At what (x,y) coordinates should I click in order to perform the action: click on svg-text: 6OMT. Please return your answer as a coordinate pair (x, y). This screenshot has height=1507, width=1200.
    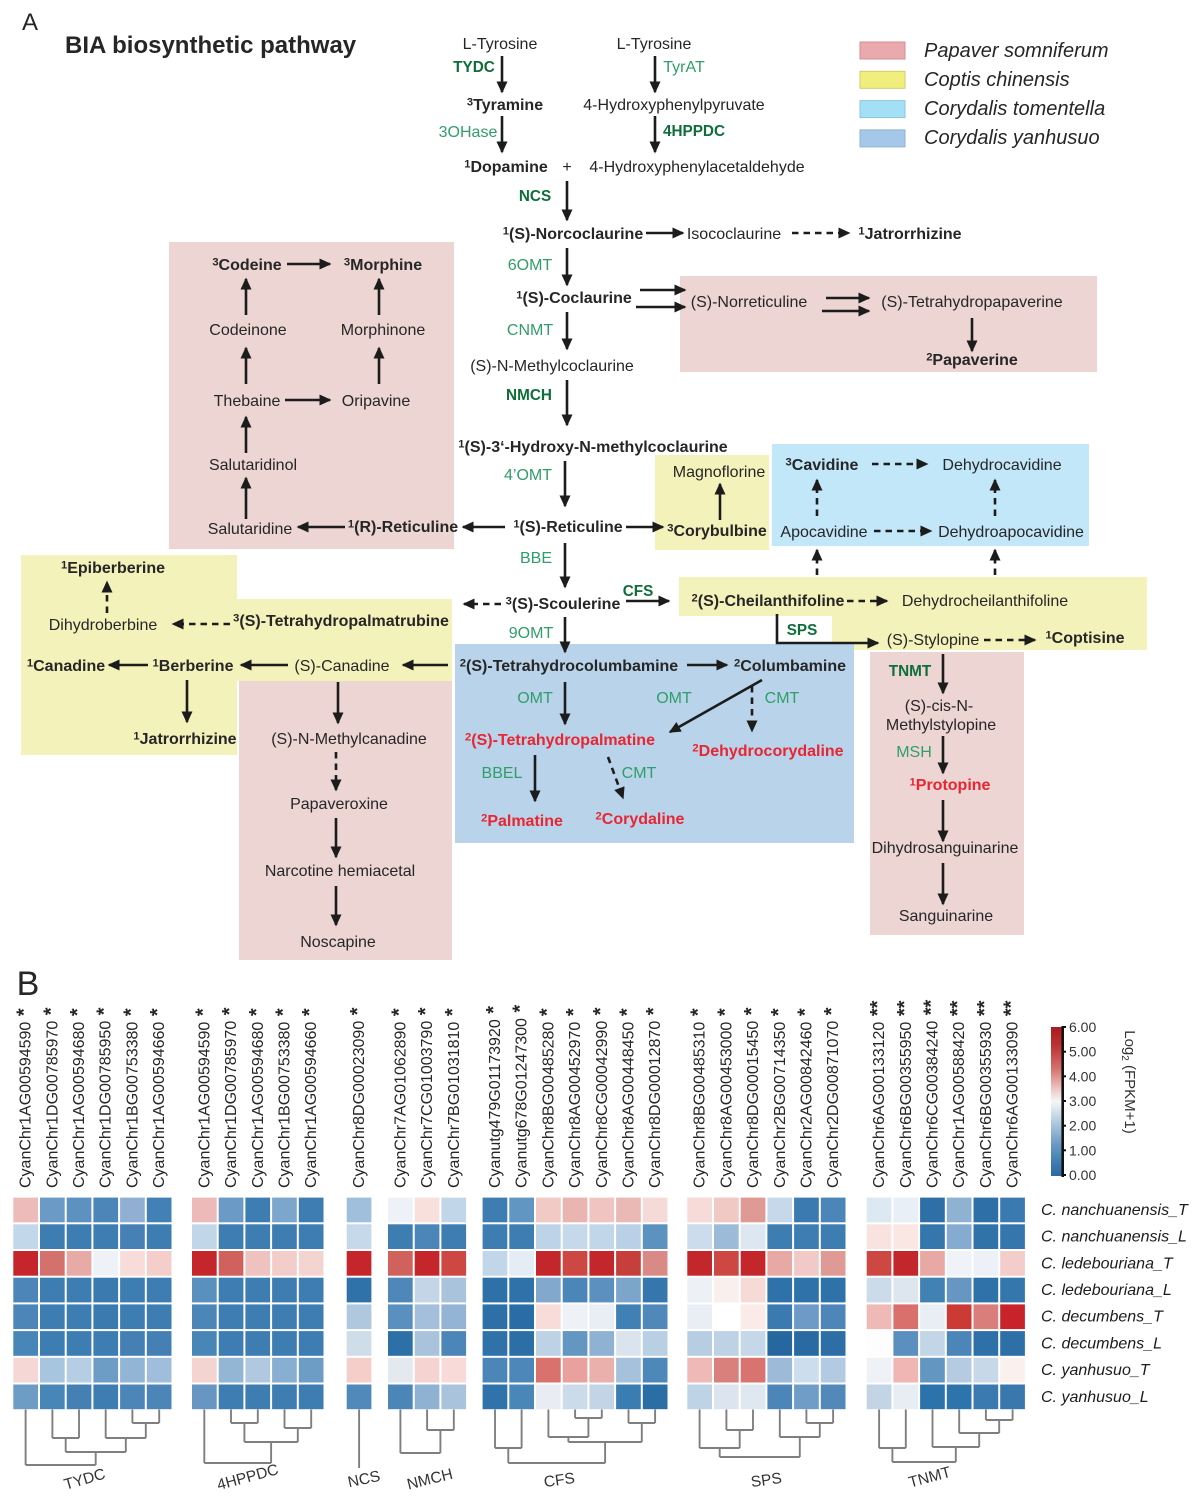
    Looking at the image, I should click on (530, 265).